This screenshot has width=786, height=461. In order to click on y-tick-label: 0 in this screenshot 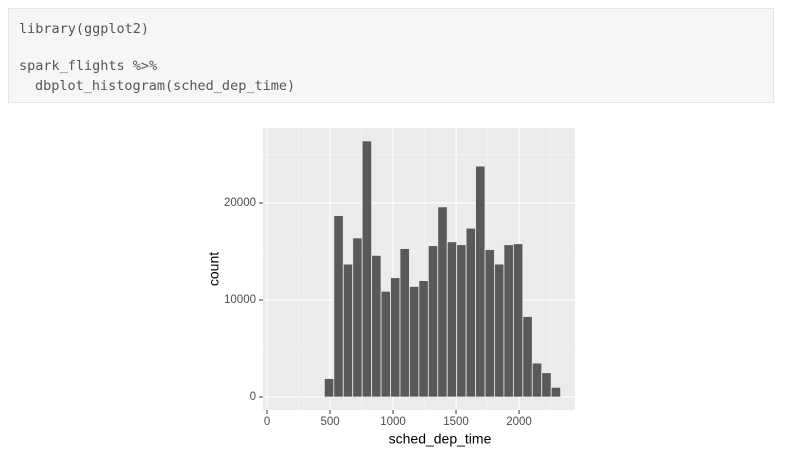, I will do `click(253, 397)`.